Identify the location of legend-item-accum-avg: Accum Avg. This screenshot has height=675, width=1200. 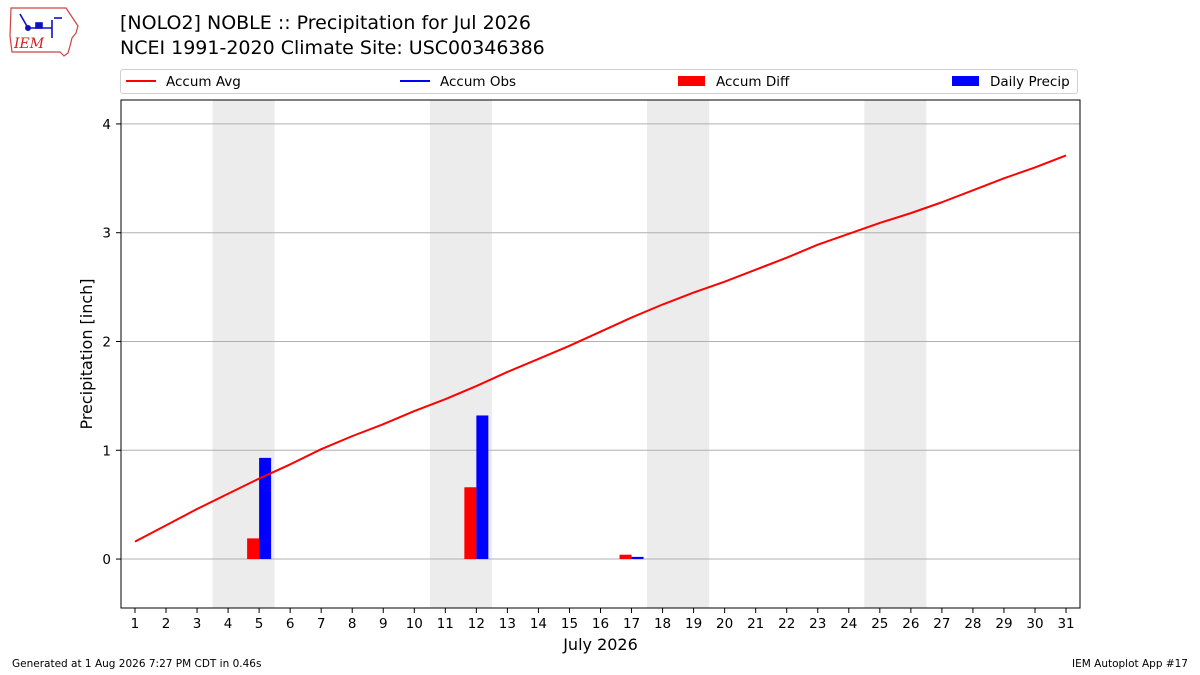
(183, 82).